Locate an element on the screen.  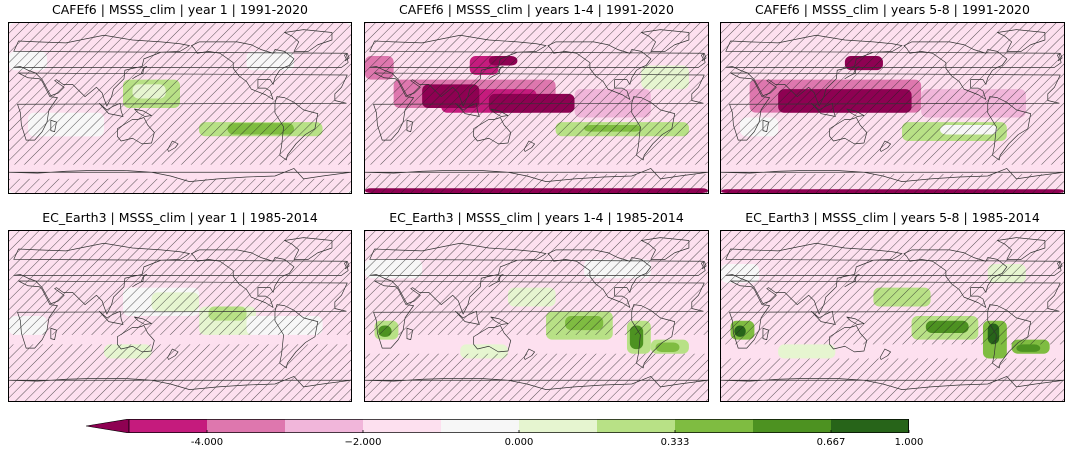
colorbar-tick-label: −2.000 is located at coordinates (363, 442).